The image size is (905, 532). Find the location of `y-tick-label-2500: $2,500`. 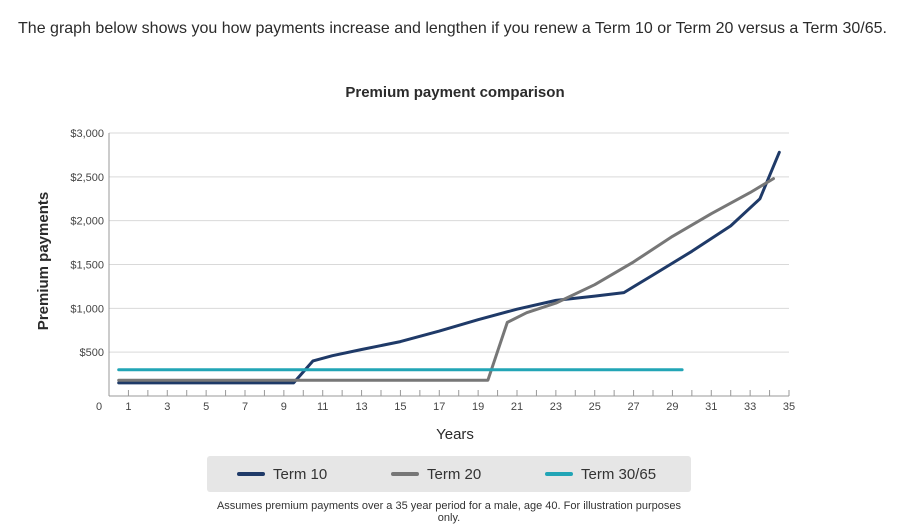

y-tick-label-2500: $2,500 is located at coordinates (87, 178).